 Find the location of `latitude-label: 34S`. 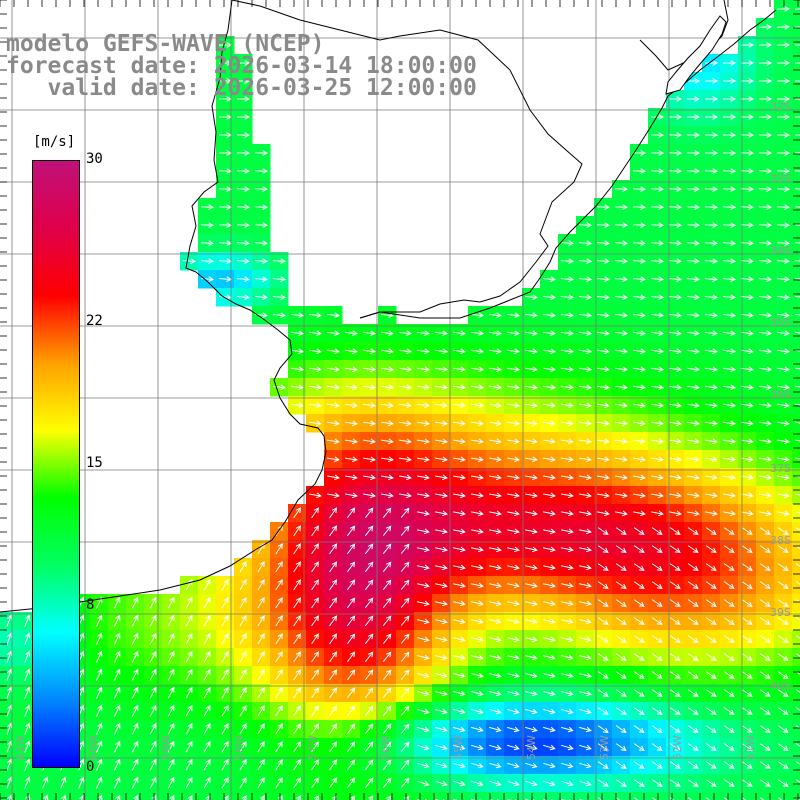

latitude-label: 34S is located at coordinates (780, 250).